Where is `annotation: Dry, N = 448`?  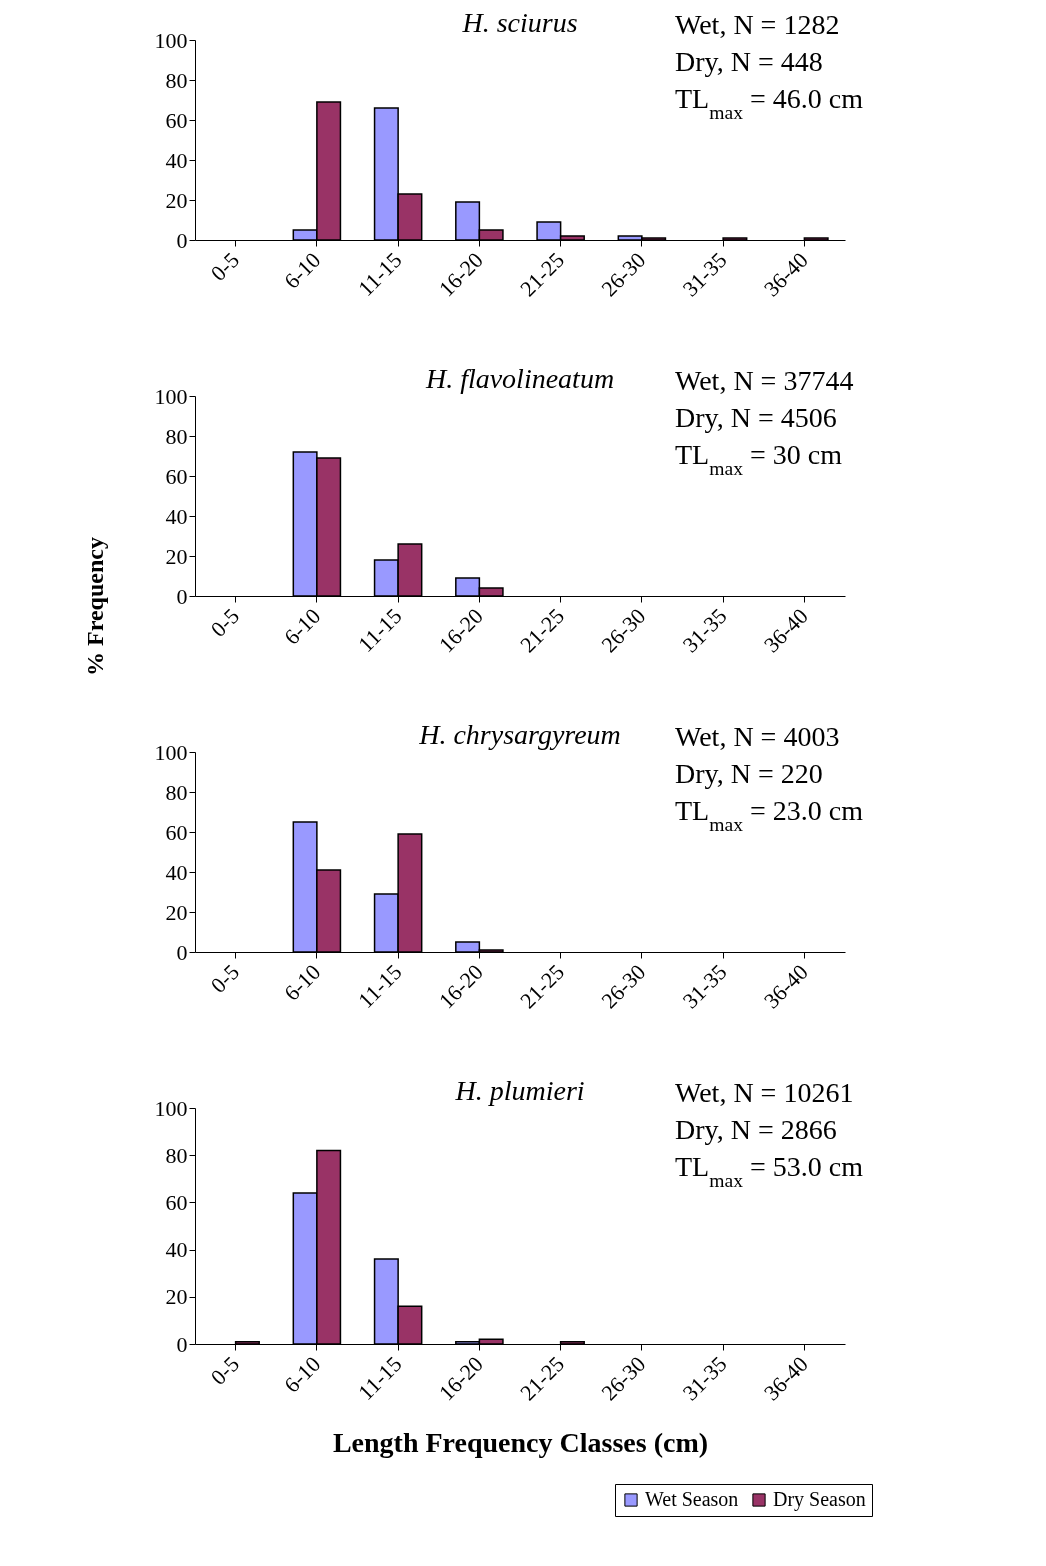
annotation: Dry, N = 448 is located at coordinates (749, 61).